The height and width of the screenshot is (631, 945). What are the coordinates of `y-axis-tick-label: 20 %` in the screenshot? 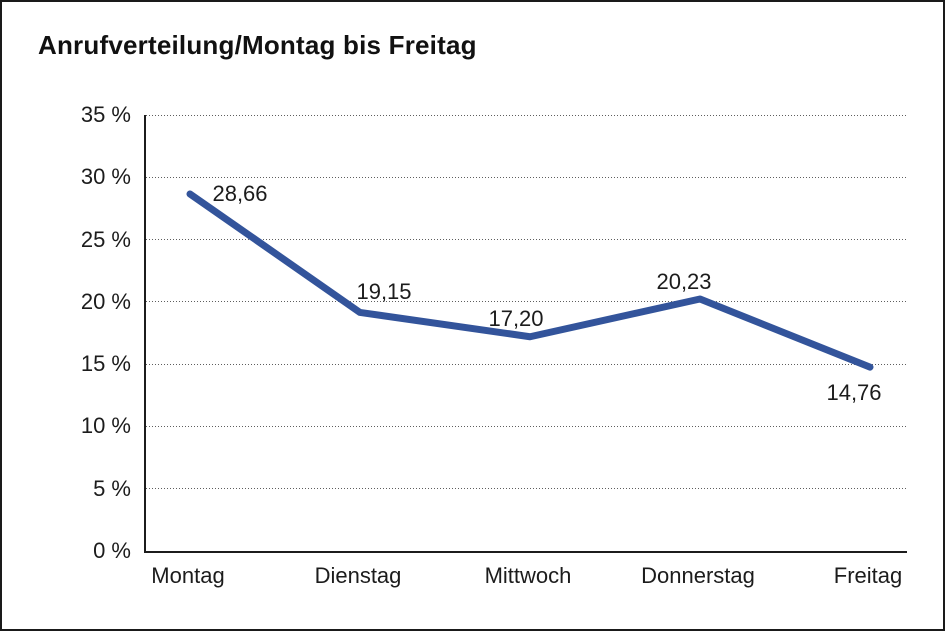 It's located at (105, 301).